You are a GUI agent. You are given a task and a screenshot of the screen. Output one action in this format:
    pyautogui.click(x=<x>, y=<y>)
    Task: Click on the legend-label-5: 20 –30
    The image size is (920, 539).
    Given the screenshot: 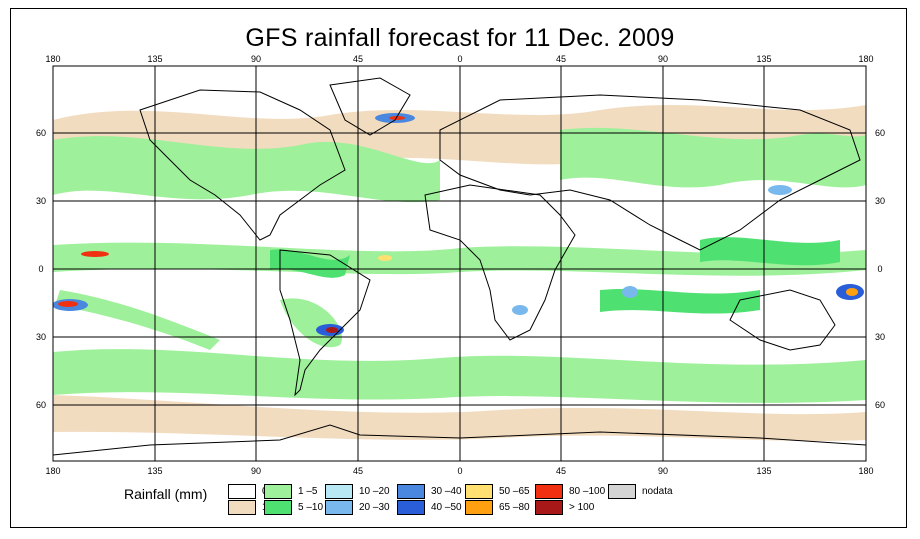 What is the action you would take?
    pyautogui.click(x=374, y=507)
    